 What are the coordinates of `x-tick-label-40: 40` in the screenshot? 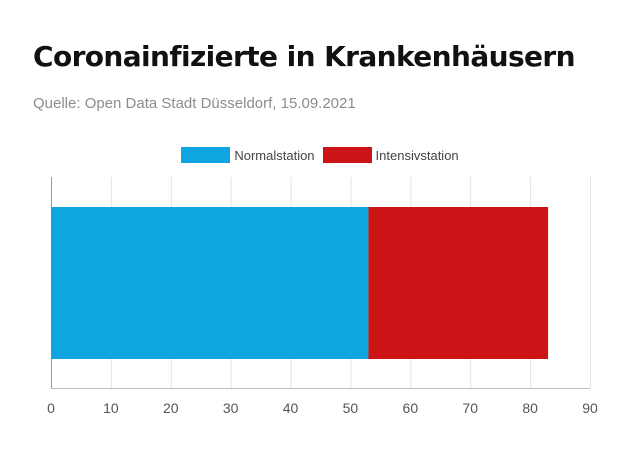 It's located at (291, 408).